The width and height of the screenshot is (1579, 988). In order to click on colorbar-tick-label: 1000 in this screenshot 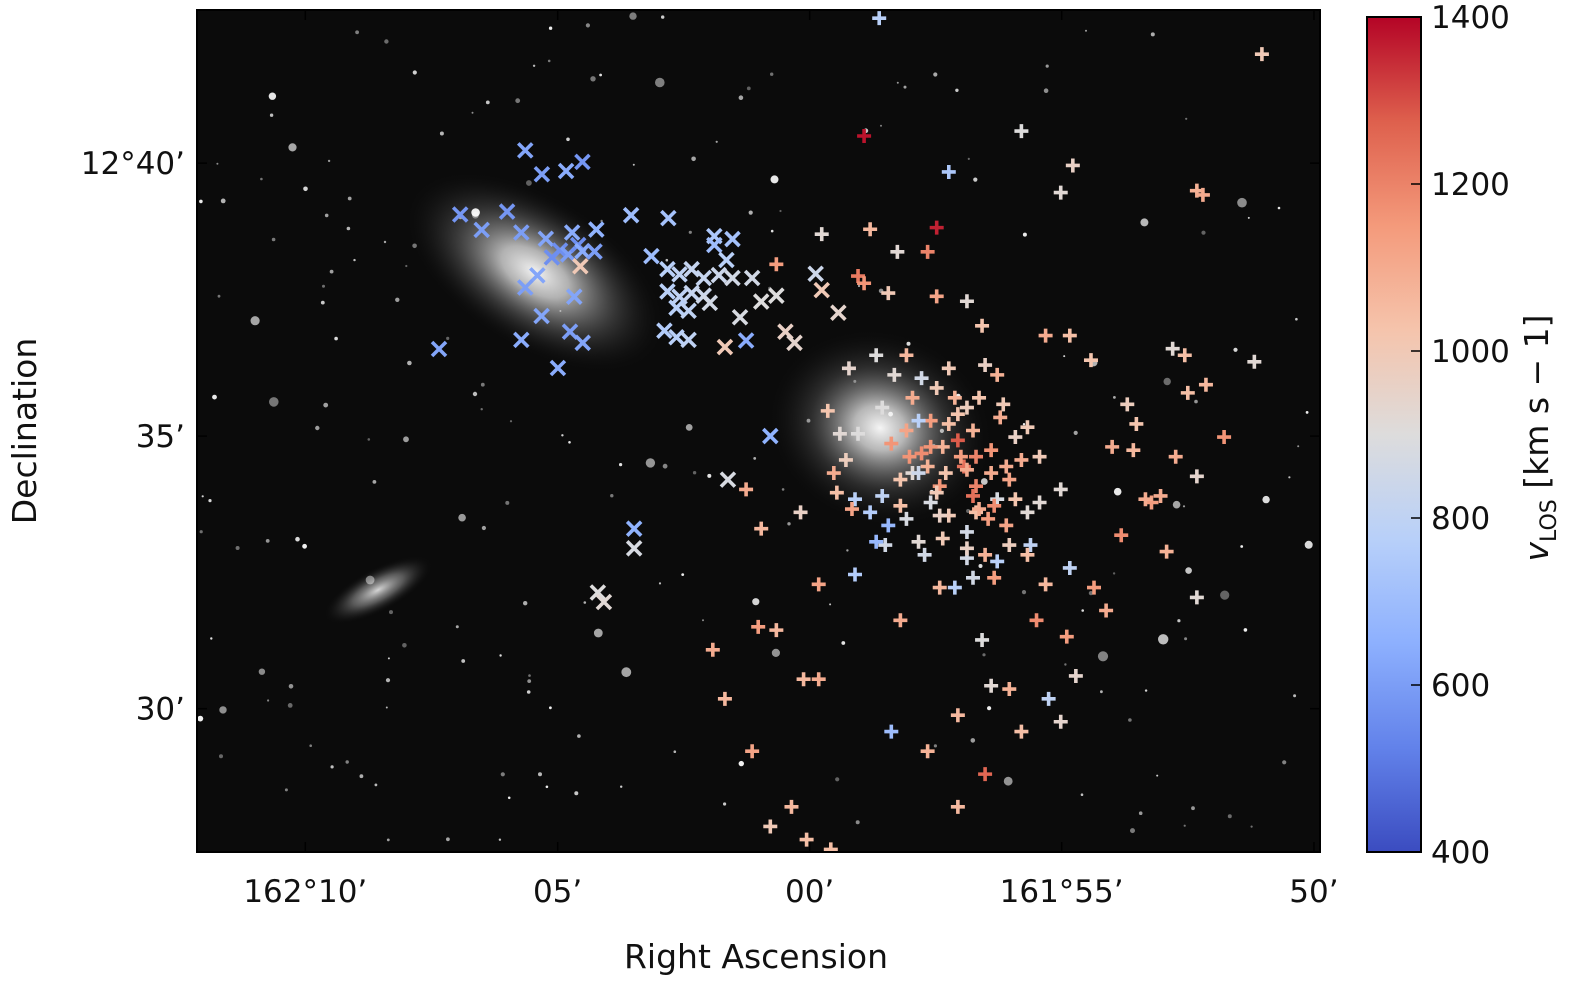, I will do `click(1470, 352)`.